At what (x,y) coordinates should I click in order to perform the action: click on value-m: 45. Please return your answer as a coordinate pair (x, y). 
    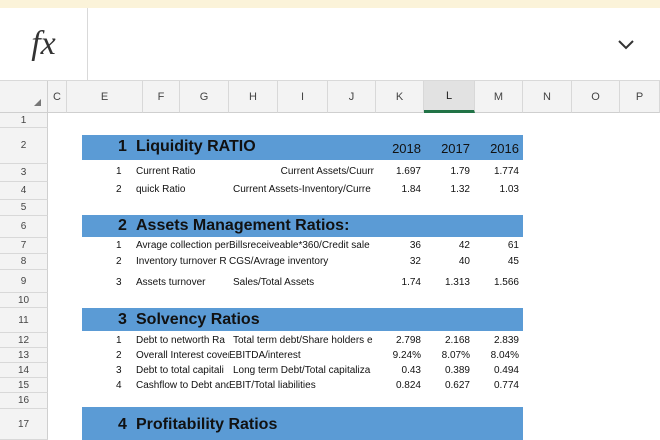
    Looking at the image, I should click on (513, 261).